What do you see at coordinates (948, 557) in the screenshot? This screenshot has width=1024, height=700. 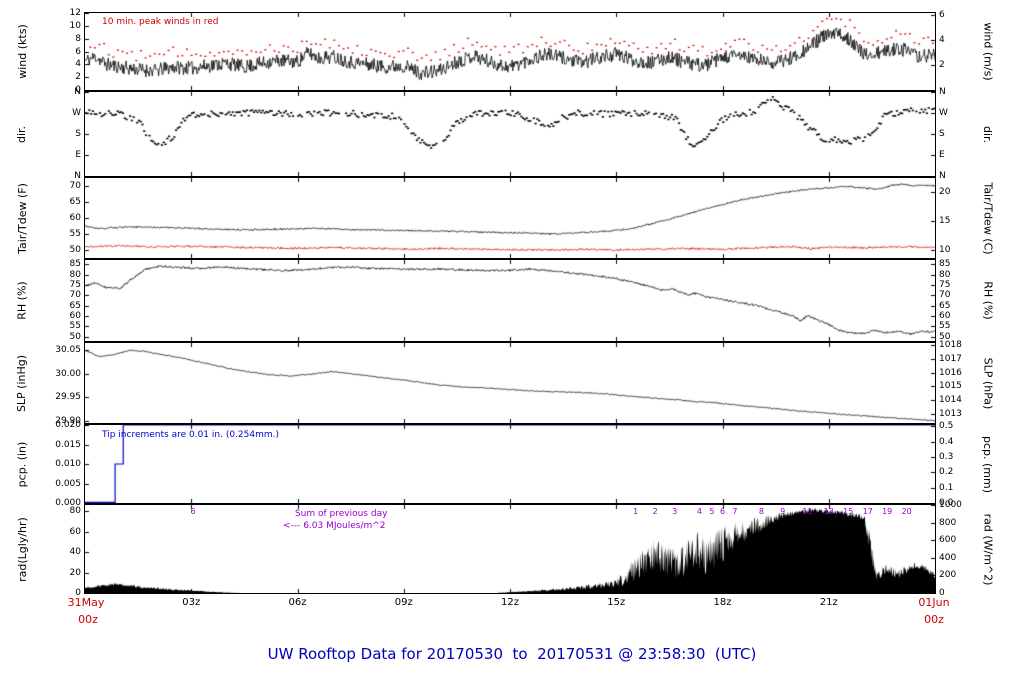 I see `y-tick-label-right: 400` at bounding box center [948, 557].